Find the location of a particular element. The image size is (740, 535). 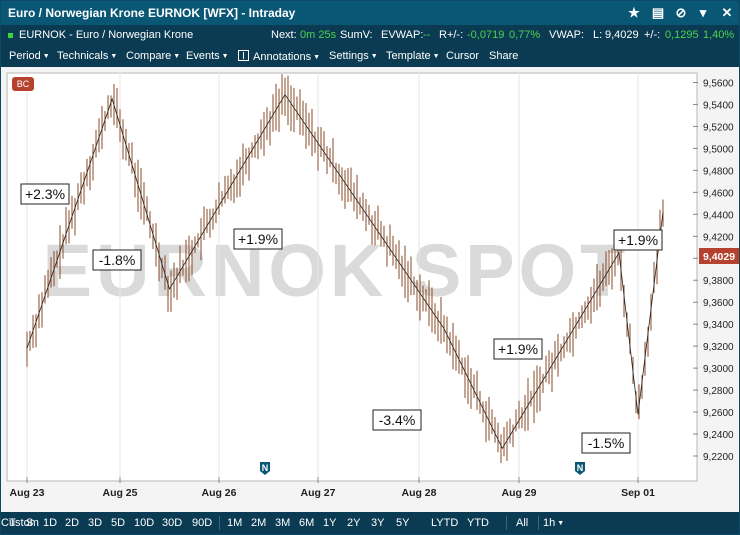

y-tick-label: 9,2600 is located at coordinates (718, 413).